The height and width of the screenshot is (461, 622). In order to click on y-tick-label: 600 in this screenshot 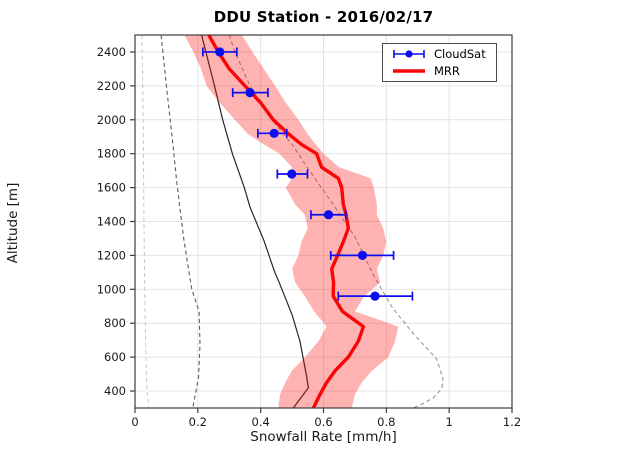, I will do `click(115, 357)`.